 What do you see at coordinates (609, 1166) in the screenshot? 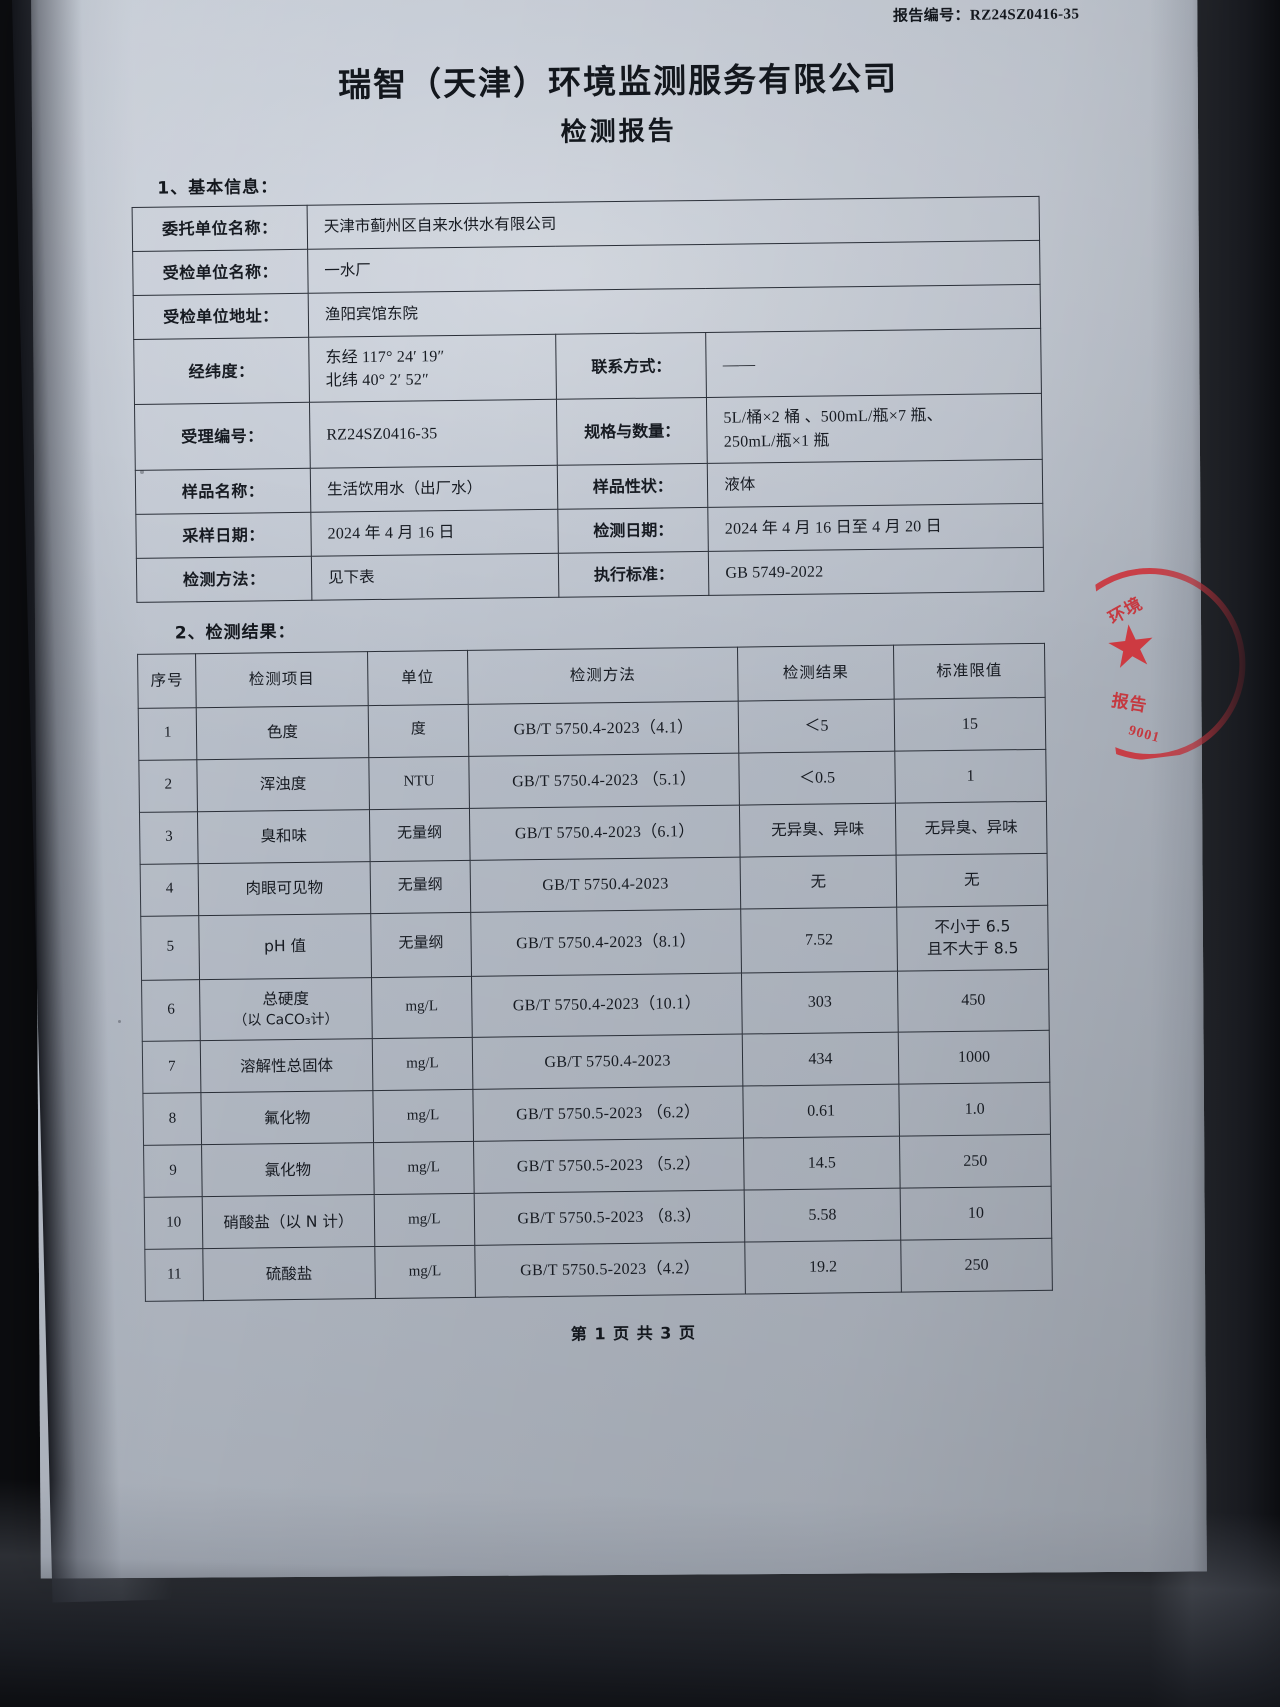
I see `cell-method: GB/T 5750.5-2023 （5.2）` at bounding box center [609, 1166].